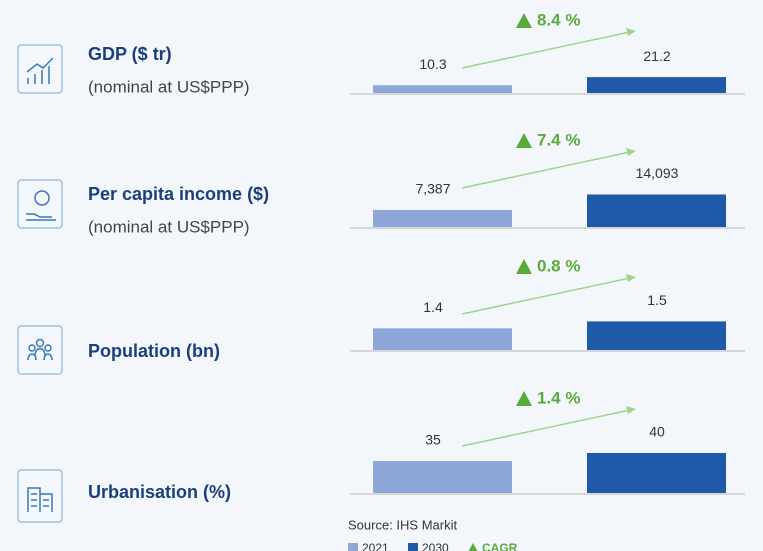  Describe the element at coordinates (375, 546) in the screenshot. I see `legend-label: 2021` at that location.